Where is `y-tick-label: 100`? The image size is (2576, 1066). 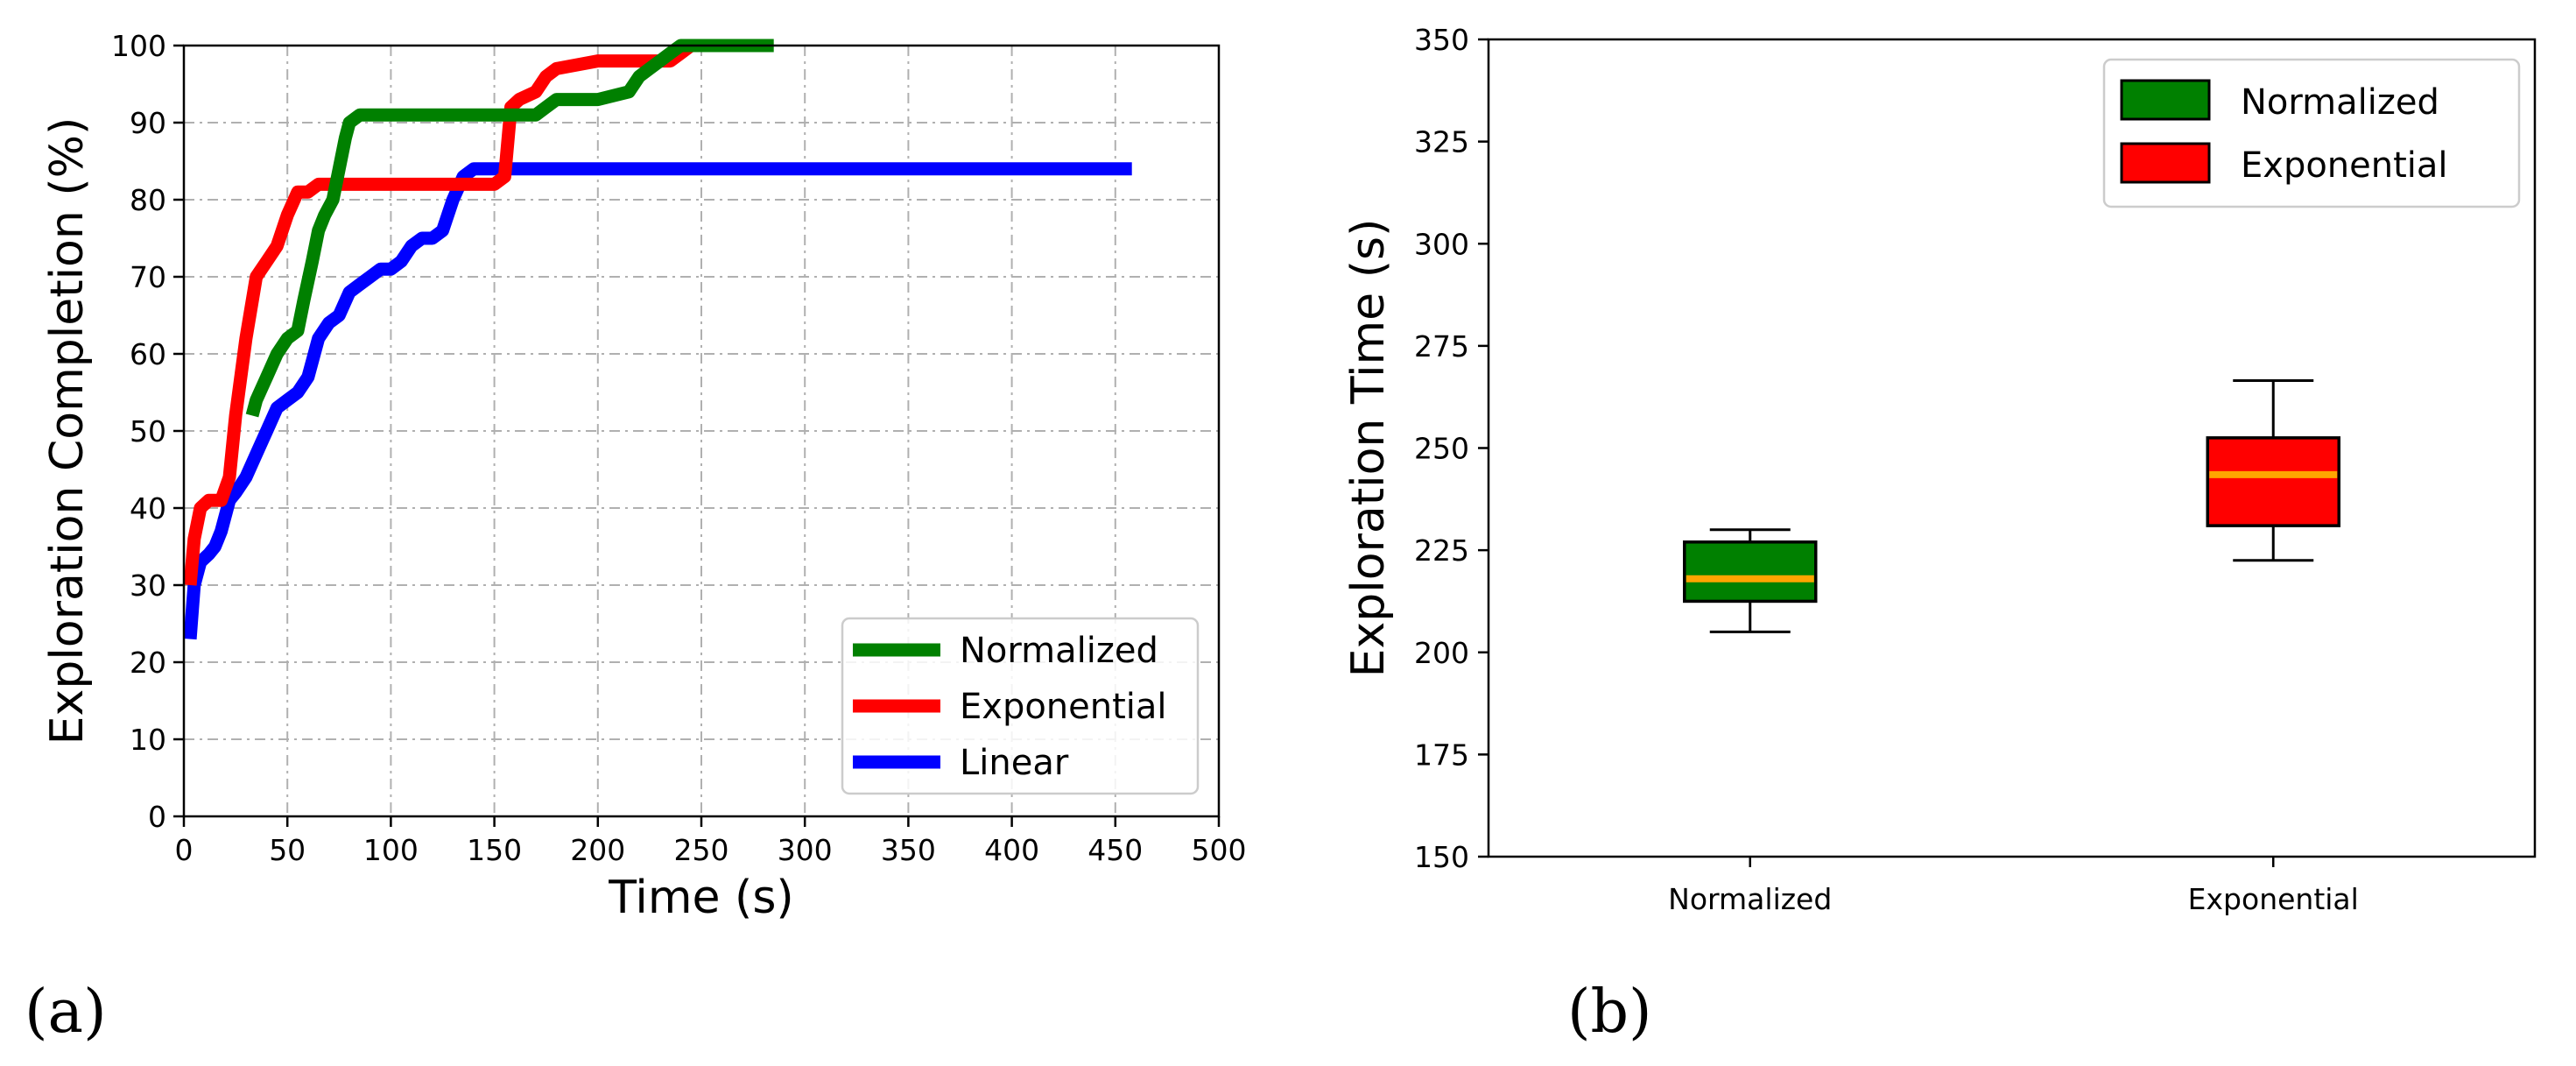 y-tick-label: 100 is located at coordinates (138, 46).